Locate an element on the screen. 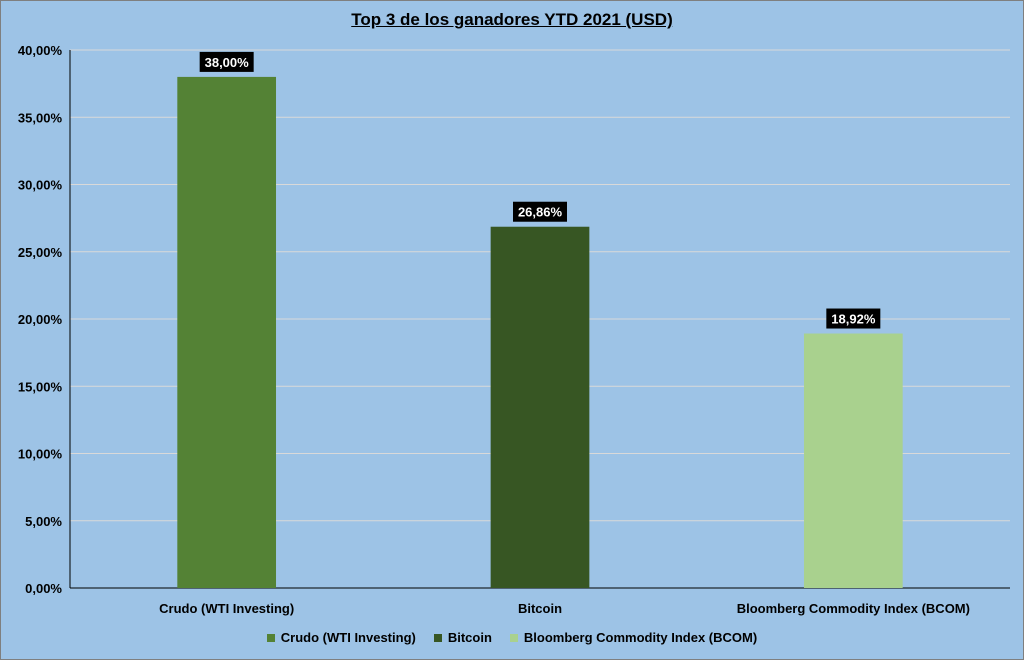 This screenshot has height=660, width=1024. legend-label-bcom: Bloomberg Commodity Index (BCOM) is located at coordinates (640, 637).